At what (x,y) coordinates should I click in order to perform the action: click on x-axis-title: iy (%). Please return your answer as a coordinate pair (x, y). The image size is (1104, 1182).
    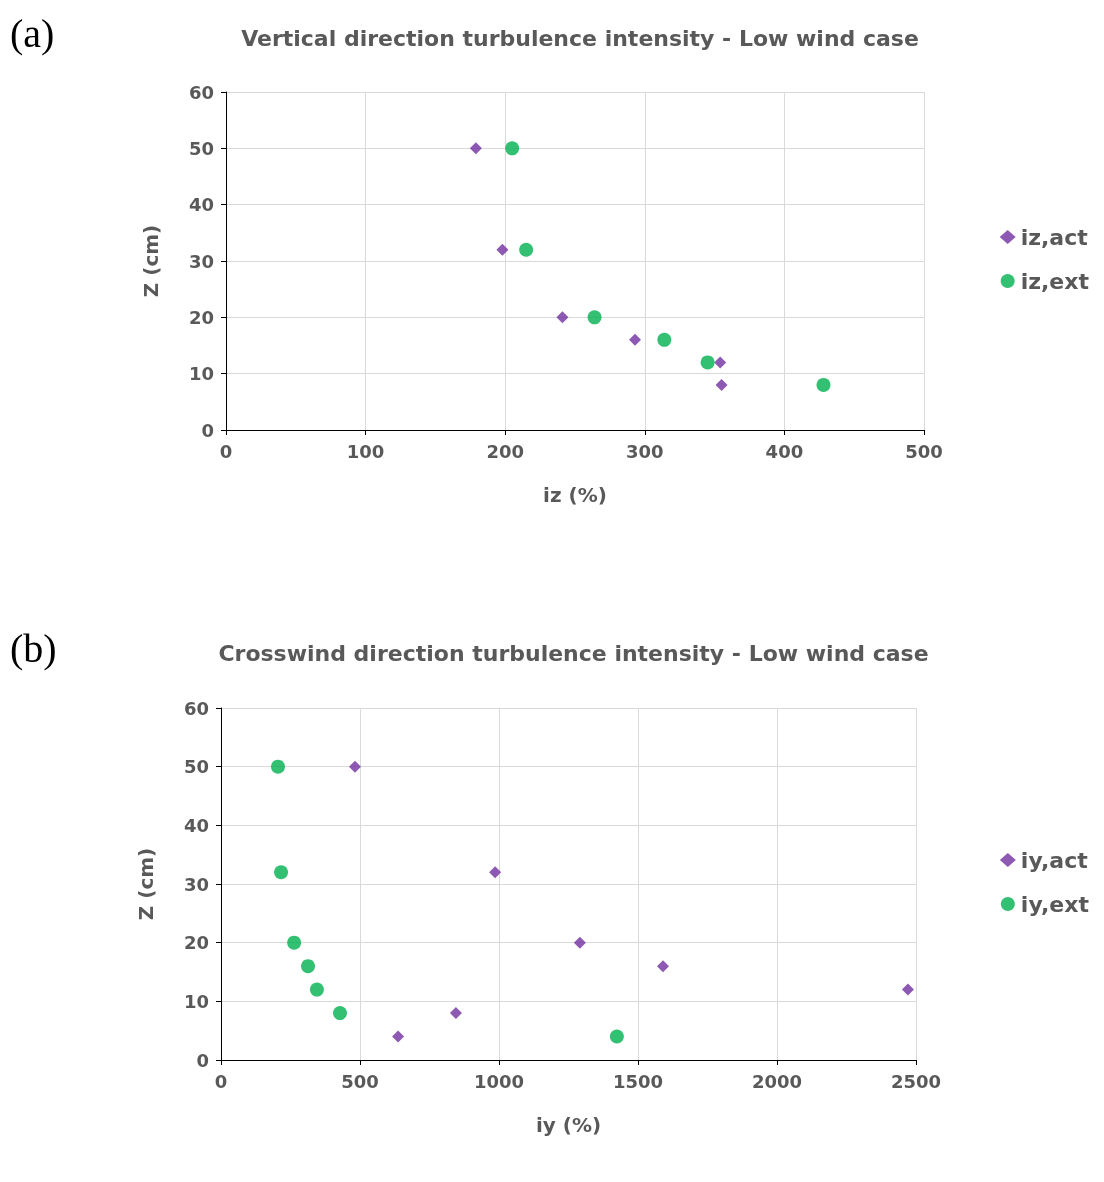
    Looking at the image, I should click on (568, 1125).